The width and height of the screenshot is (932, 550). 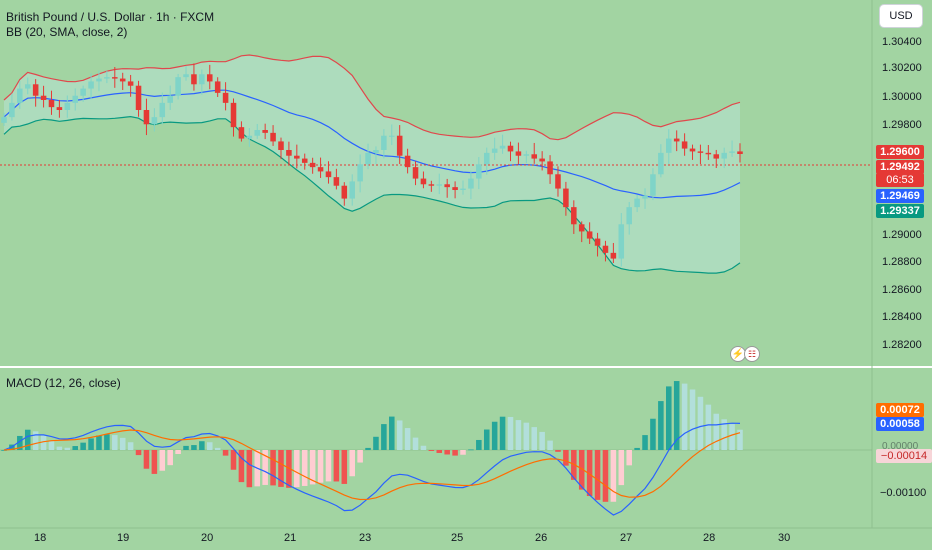 I want to click on macd-signal-line, so click(x=372, y=465).